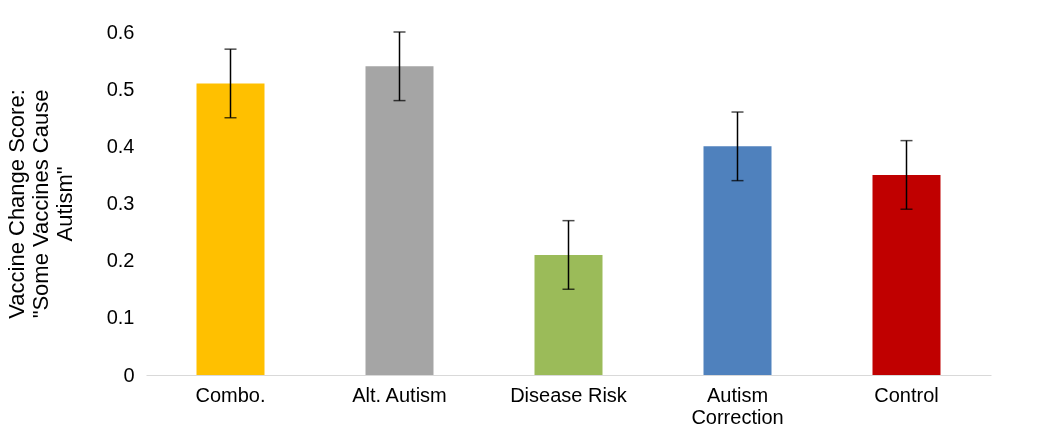 Image resolution: width=1052 pixels, height=442 pixels. What do you see at coordinates (569, 394) in the screenshot?
I see `x-tick-label: Disease Risk` at bounding box center [569, 394].